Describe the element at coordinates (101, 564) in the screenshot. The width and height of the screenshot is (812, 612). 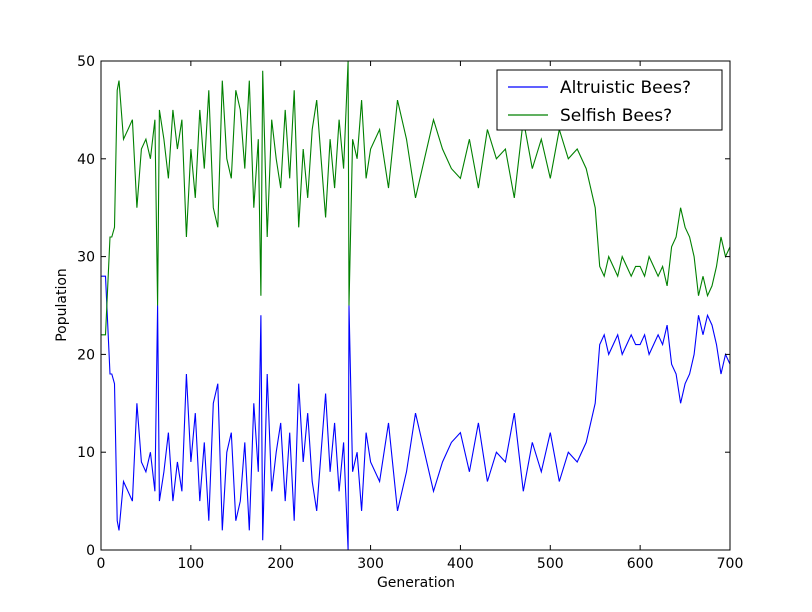
I see `x-tick-label: 0` at that location.